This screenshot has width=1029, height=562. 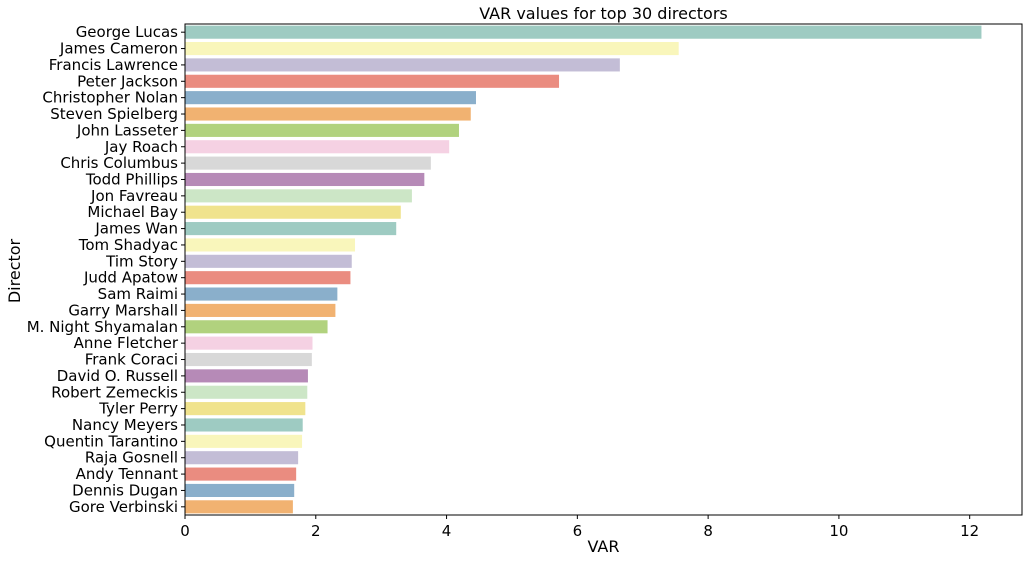 What do you see at coordinates (136, 229) in the screenshot?
I see `y-tick-label: James Wan` at bounding box center [136, 229].